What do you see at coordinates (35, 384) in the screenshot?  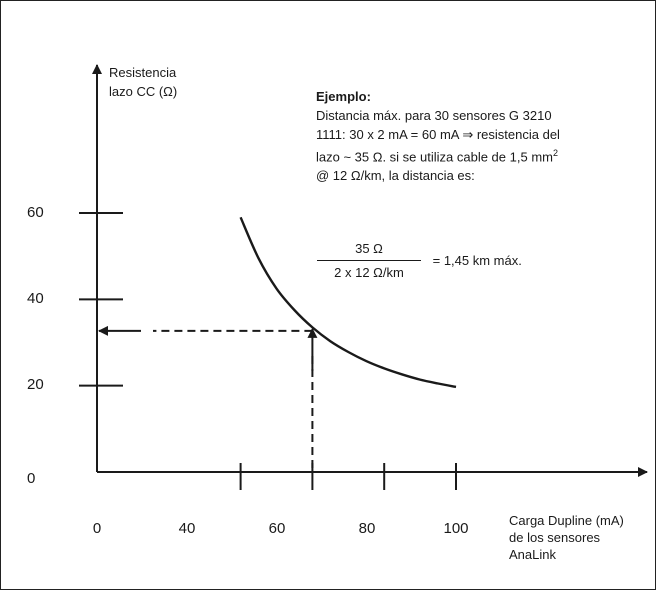 I see `y-tick-label: 20` at bounding box center [35, 384].